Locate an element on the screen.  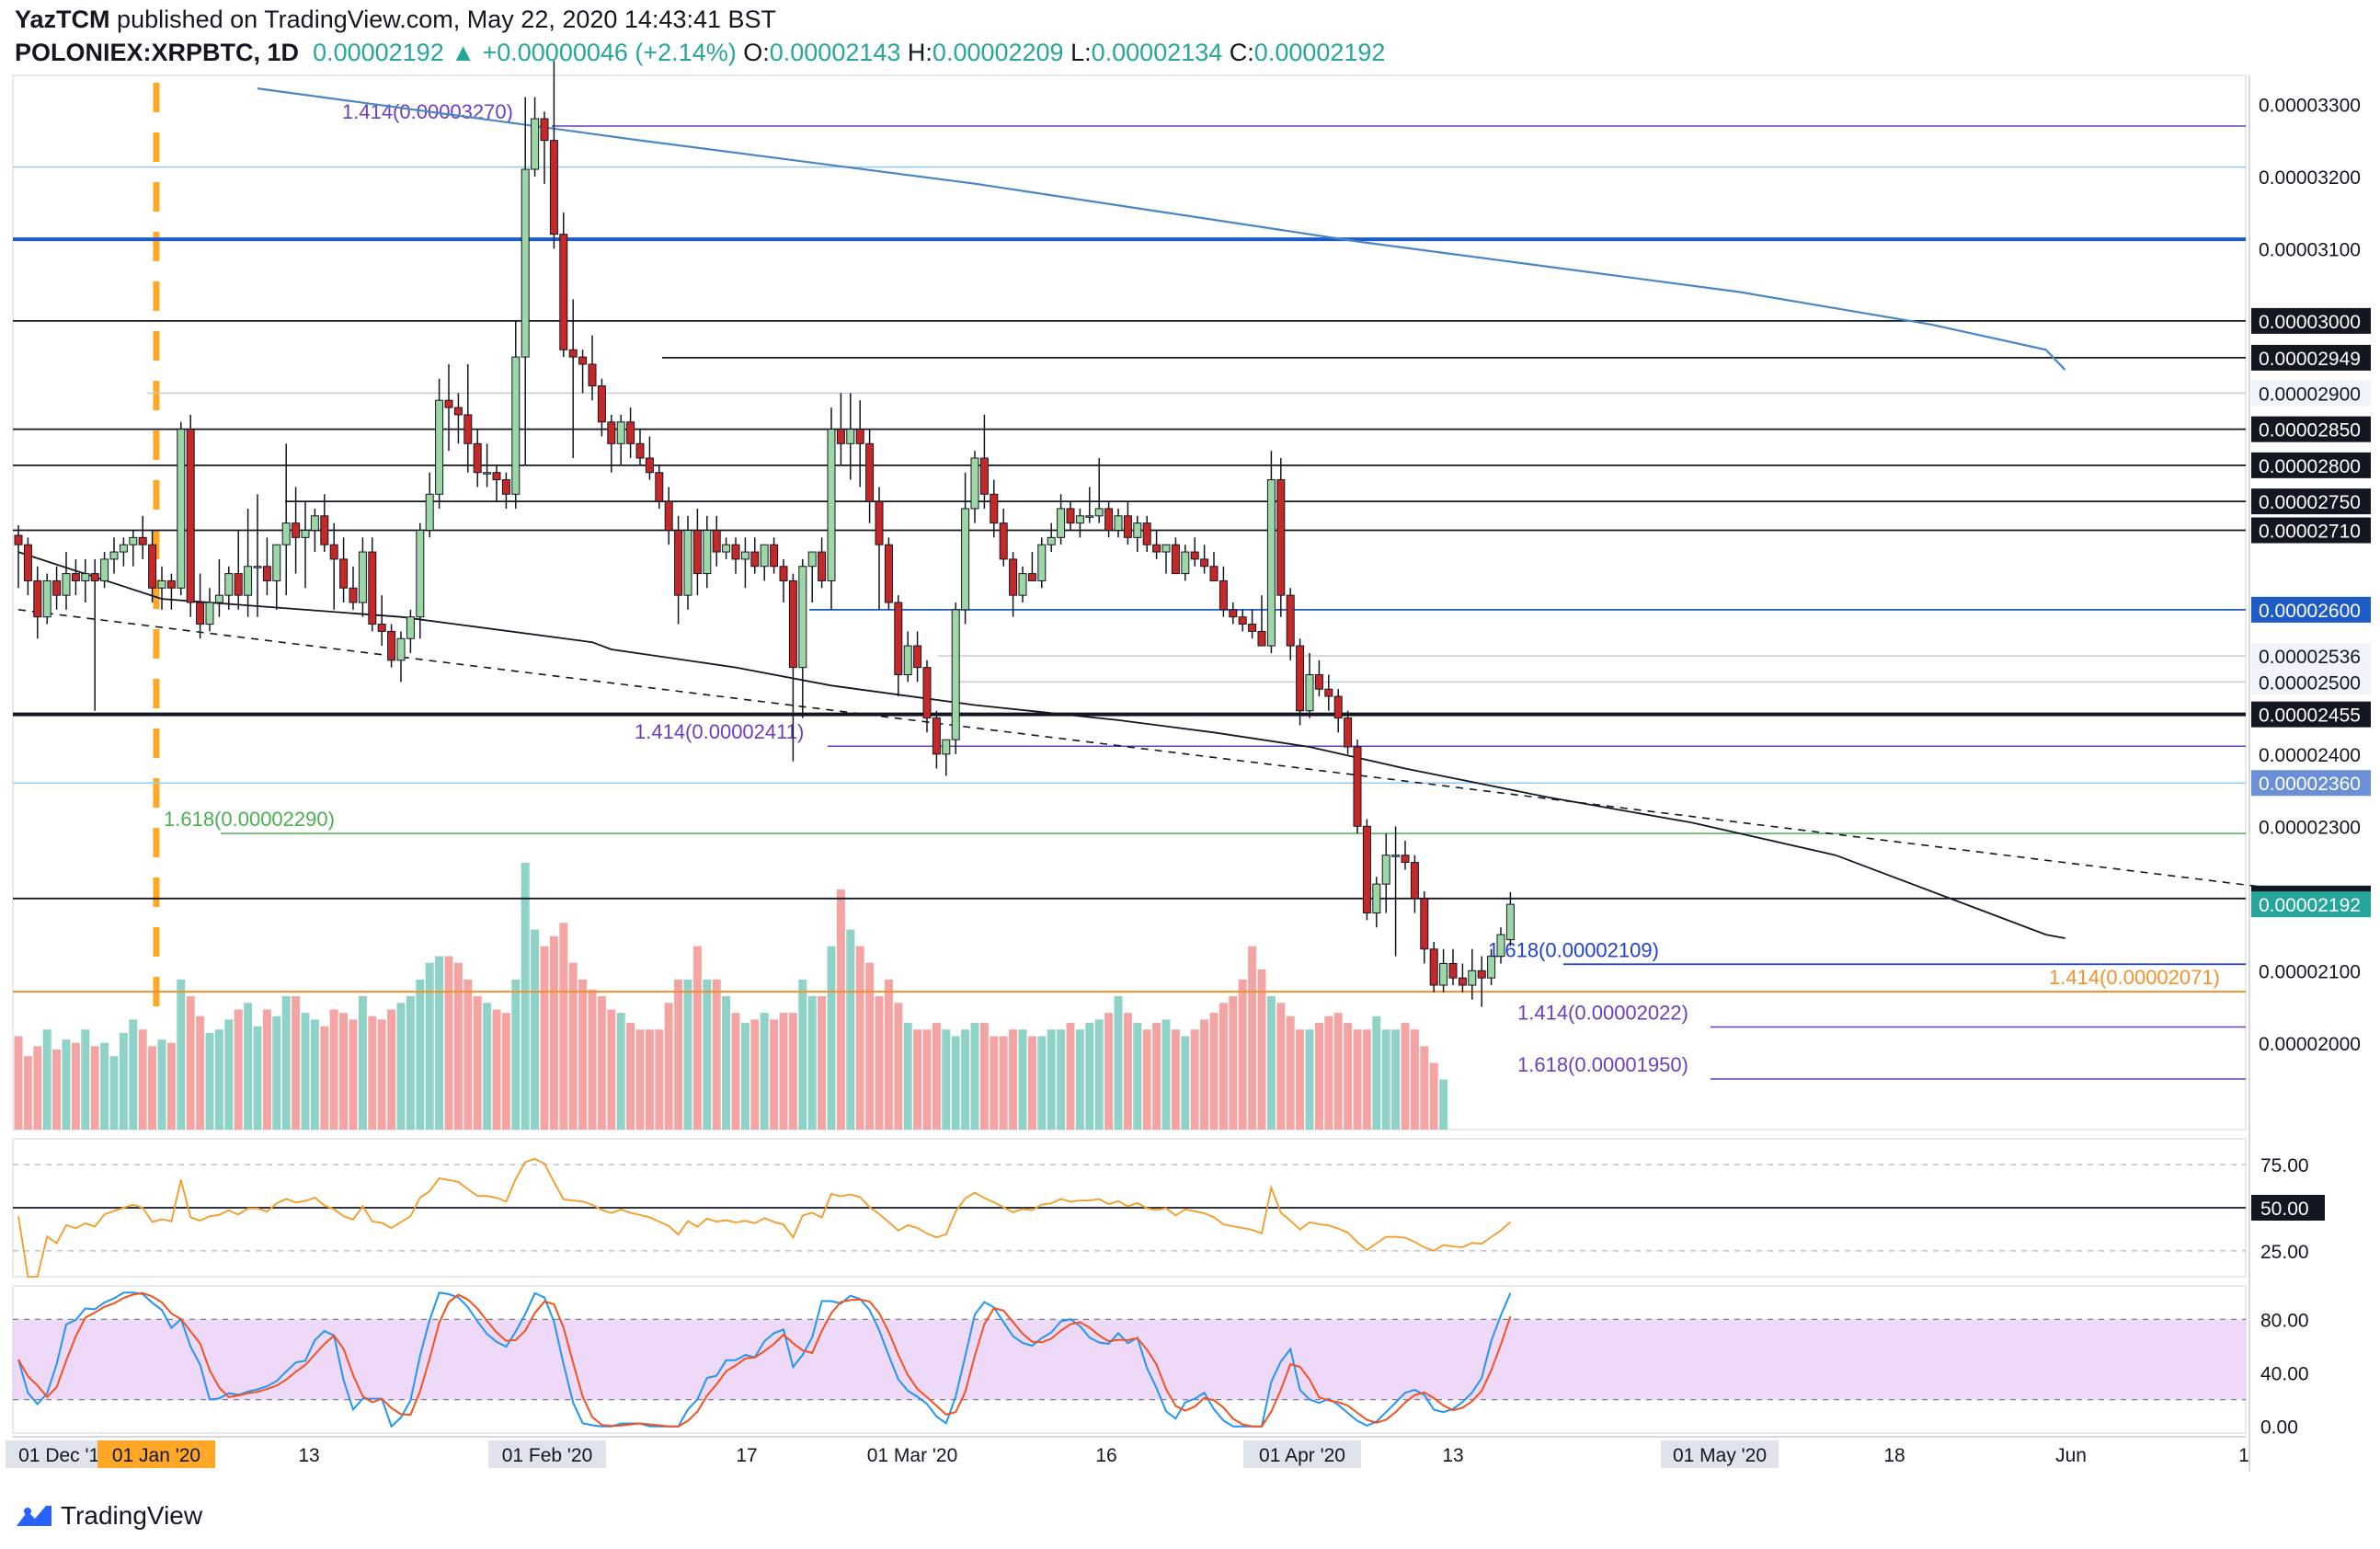
price-axis-label: 0.00002455 is located at coordinates (2310, 717).